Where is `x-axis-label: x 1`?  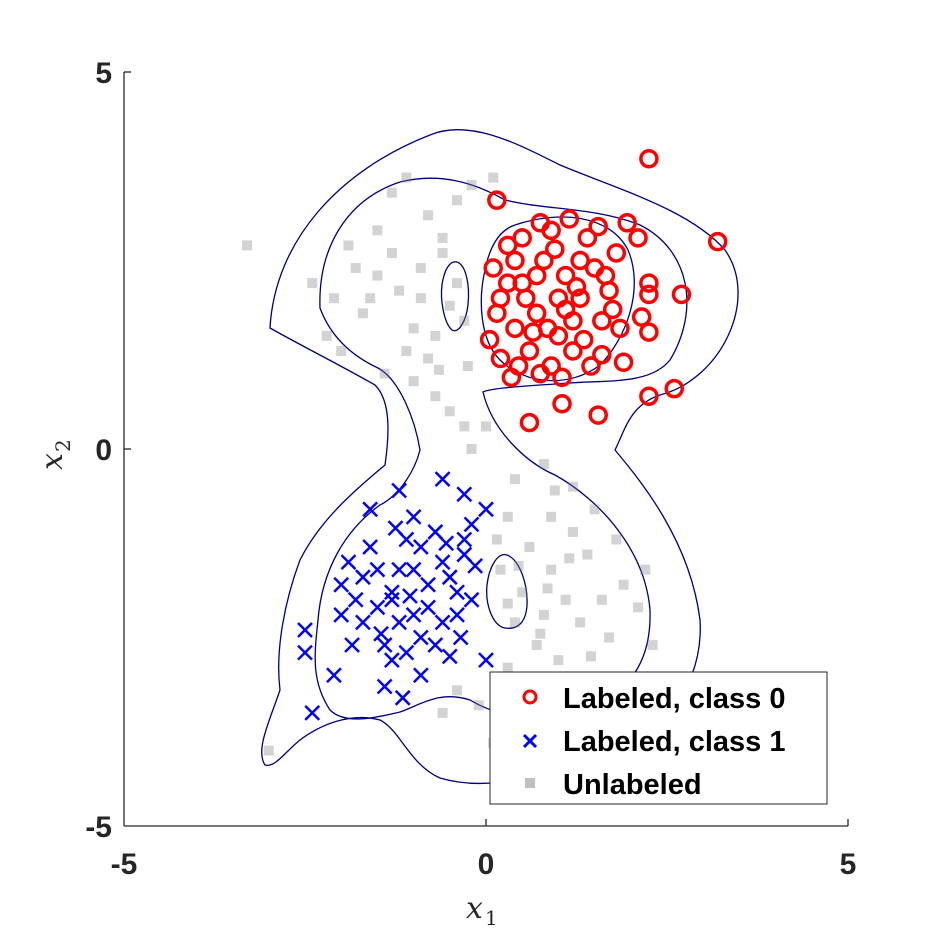 x-axis-label: x 1 is located at coordinates (482, 910).